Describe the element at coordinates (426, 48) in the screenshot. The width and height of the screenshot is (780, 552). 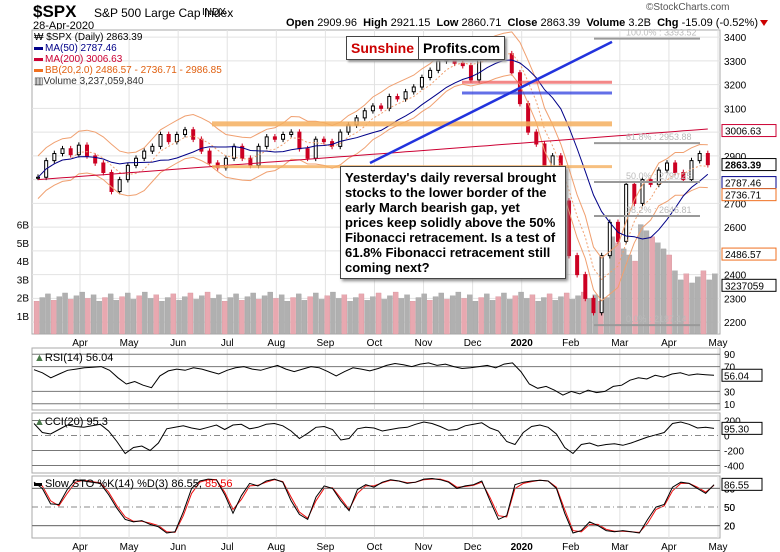
I see `sunshine-profits-logo: Sunshine Profits.com` at that location.